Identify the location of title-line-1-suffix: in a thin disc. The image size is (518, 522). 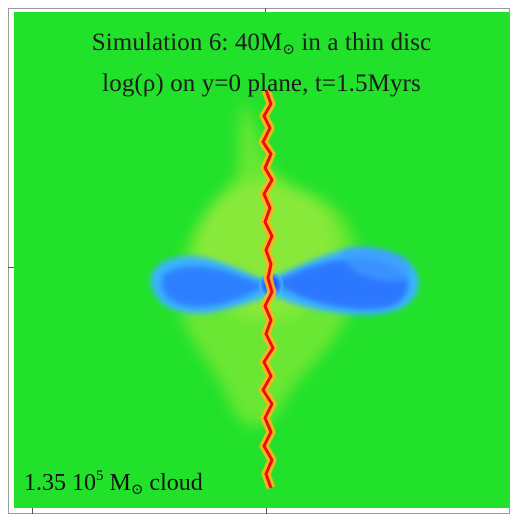
(363, 42).